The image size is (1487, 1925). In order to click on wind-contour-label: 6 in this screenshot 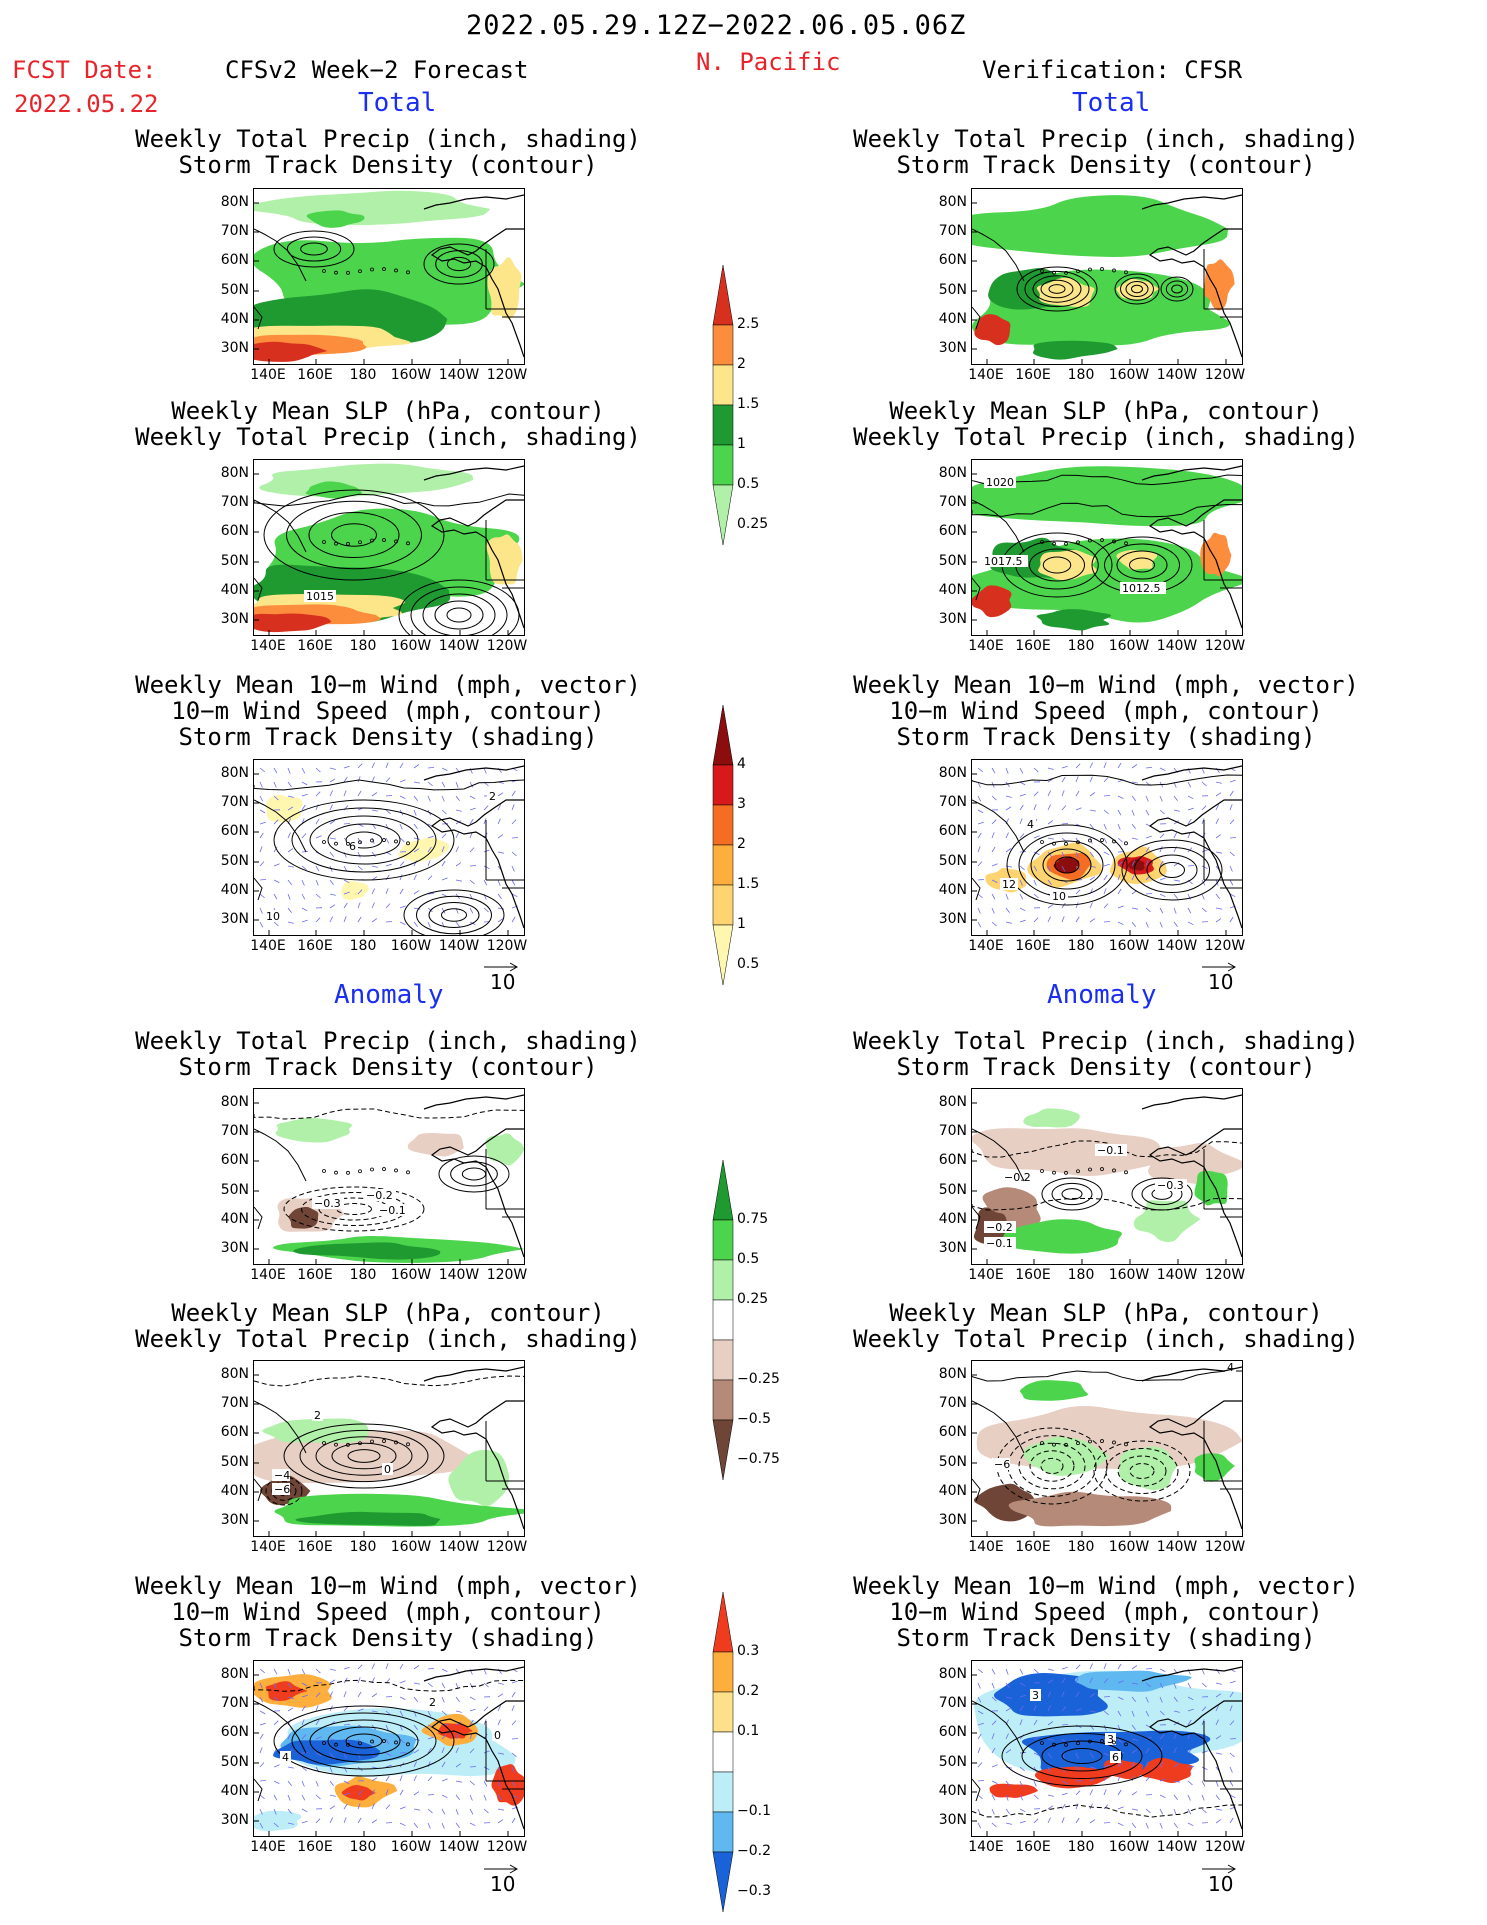, I will do `click(352, 846)`.